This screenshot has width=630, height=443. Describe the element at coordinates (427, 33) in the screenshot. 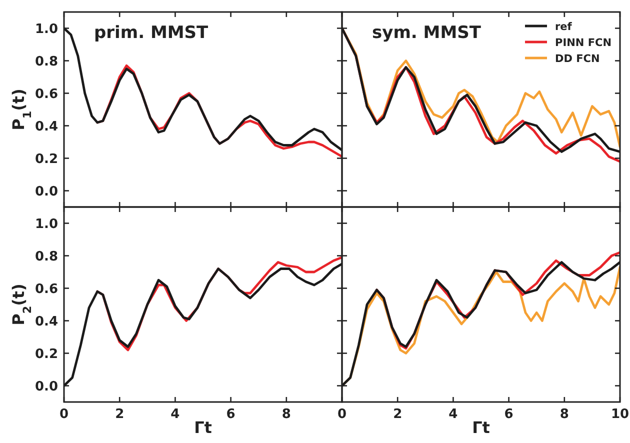

I see `text: sym. MMST` at that location.